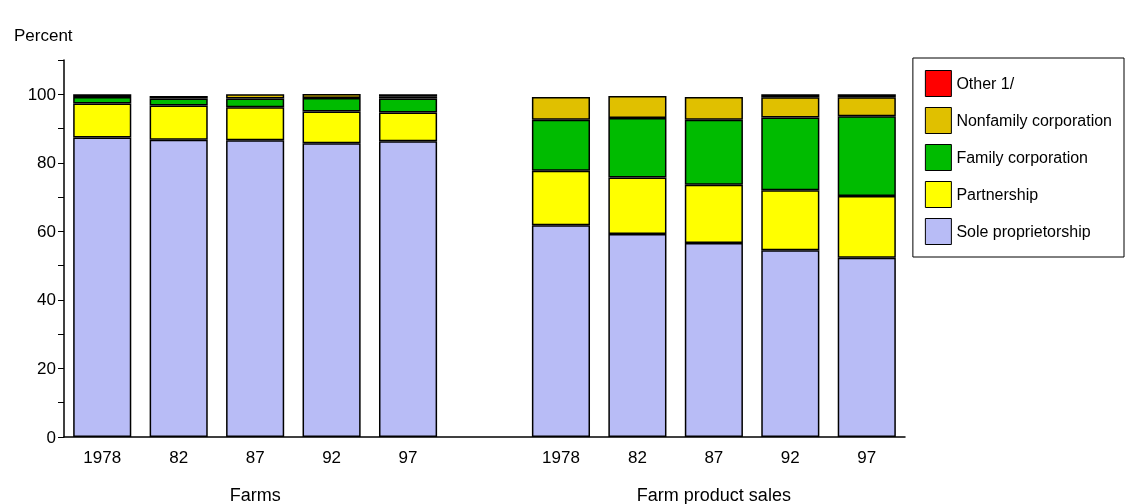  Describe the element at coordinates (43, 35) in the screenshot. I see `y-axis-title: Percent` at that location.